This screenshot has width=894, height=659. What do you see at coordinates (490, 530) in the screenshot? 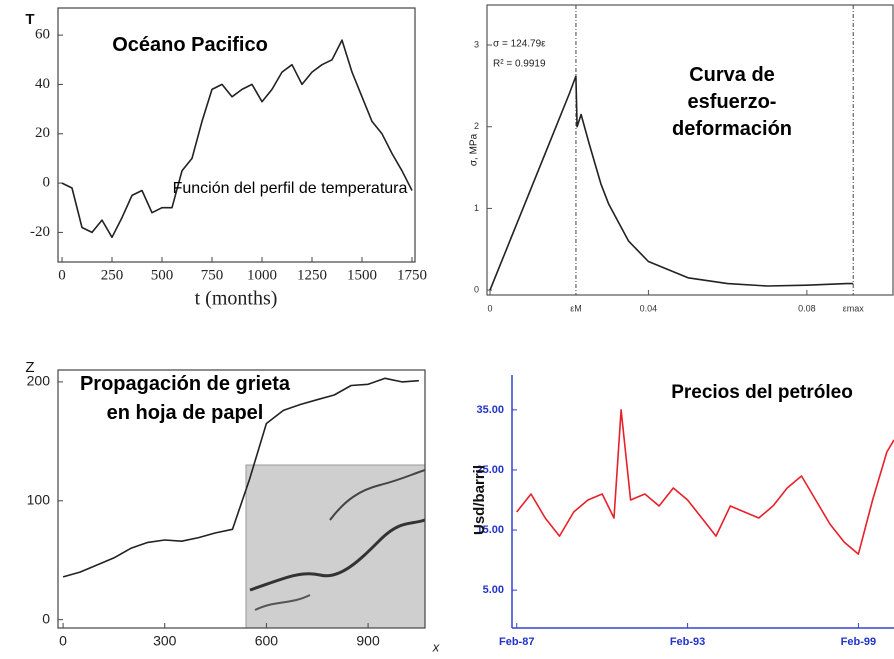
I see `y-tick-label: 15.00` at bounding box center [490, 530].